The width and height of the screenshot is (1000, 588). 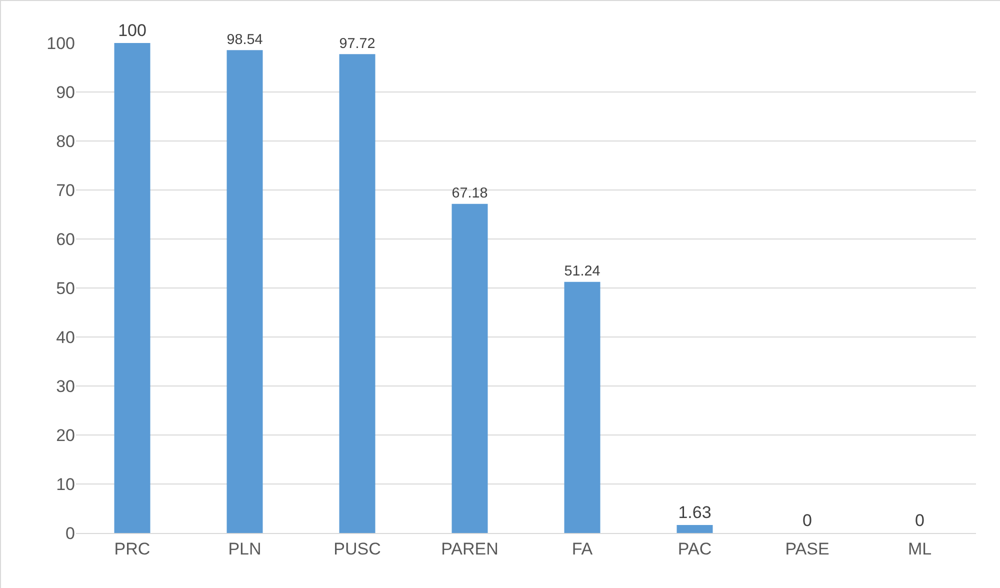 I want to click on y-tick-label: 10, so click(x=65, y=484).